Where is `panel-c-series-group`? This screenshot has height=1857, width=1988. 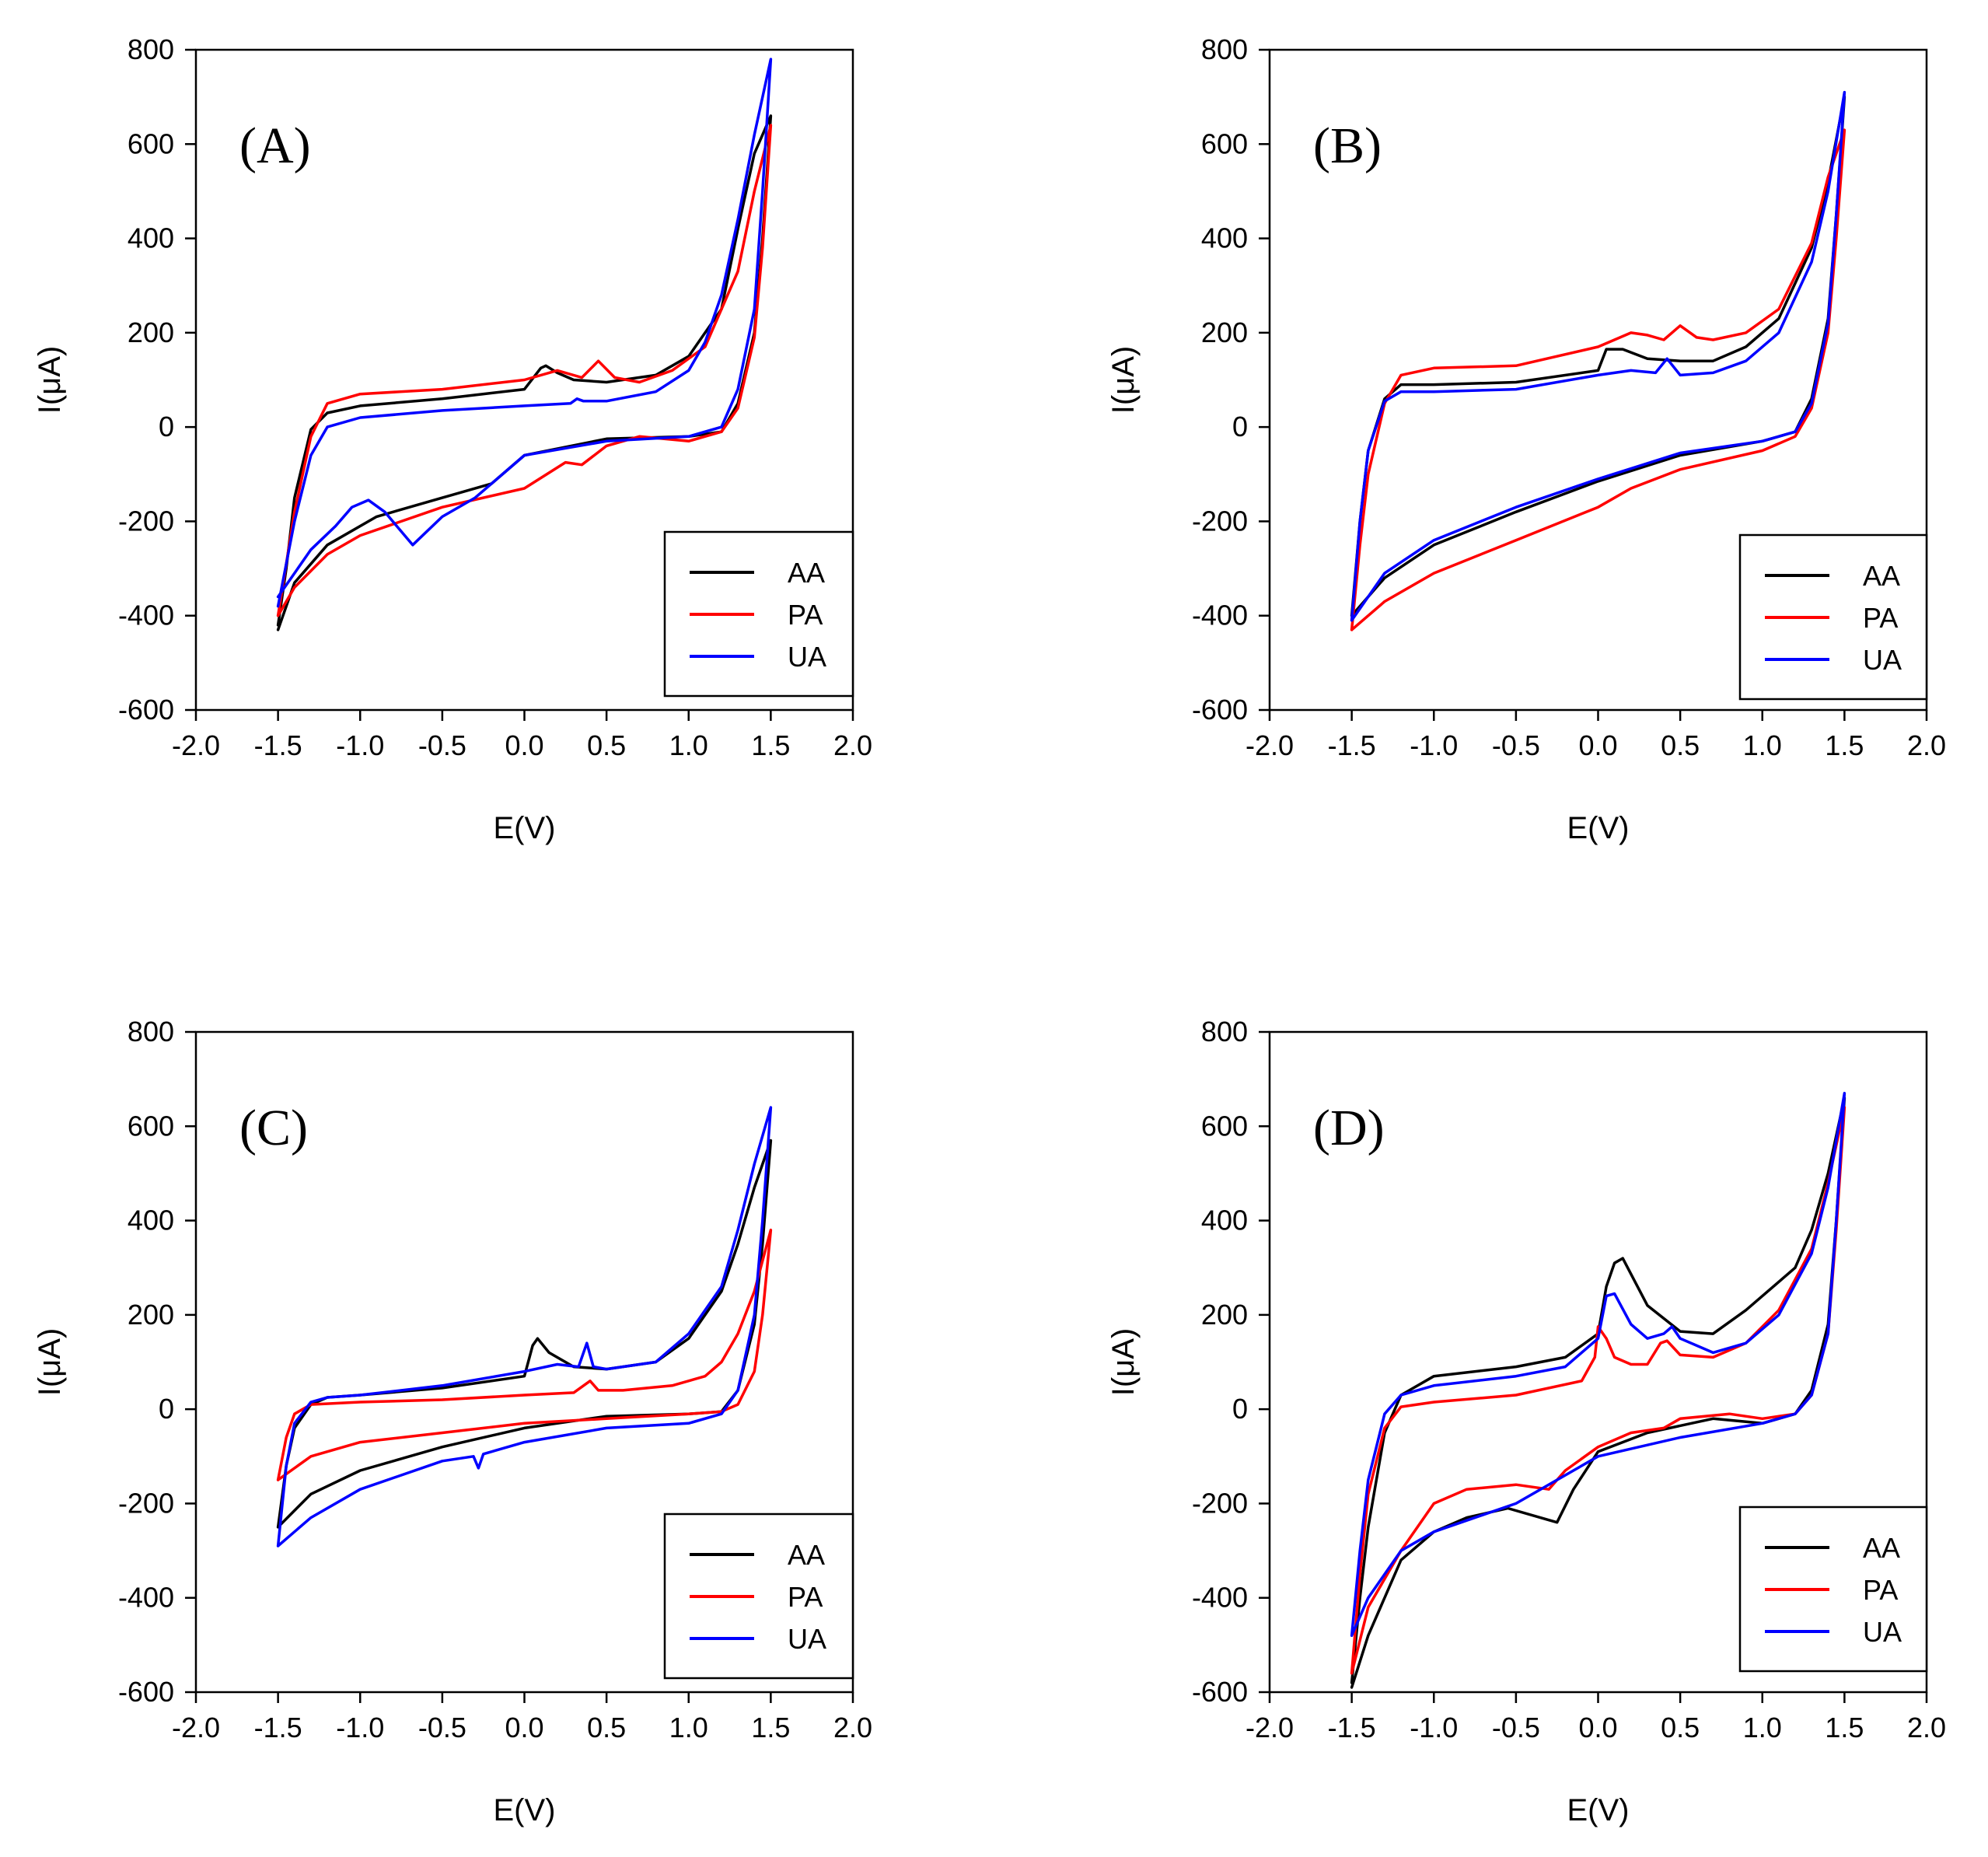 panel-c-series-group is located at coordinates (524, 1327).